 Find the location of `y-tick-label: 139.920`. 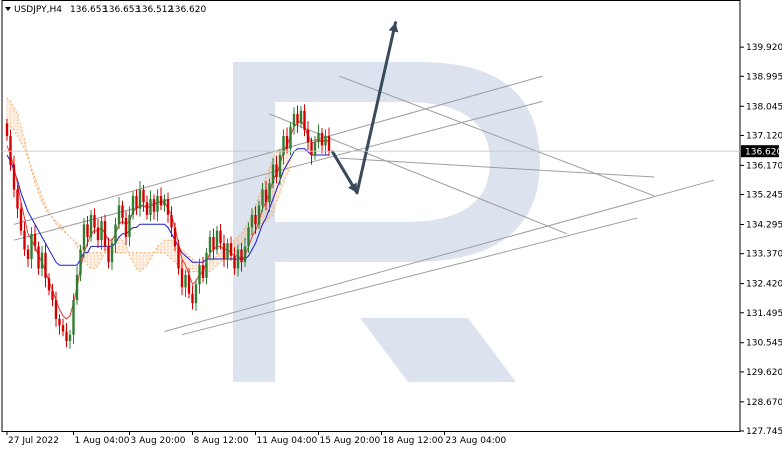

y-tick-label: 139.920 is located at coordinates (764, 48).